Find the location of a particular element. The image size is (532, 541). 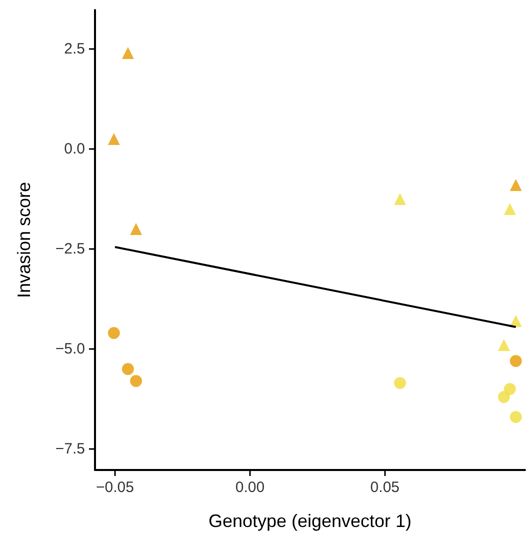

y-tick-label: −7.5 is located at coordinates (70, 449).